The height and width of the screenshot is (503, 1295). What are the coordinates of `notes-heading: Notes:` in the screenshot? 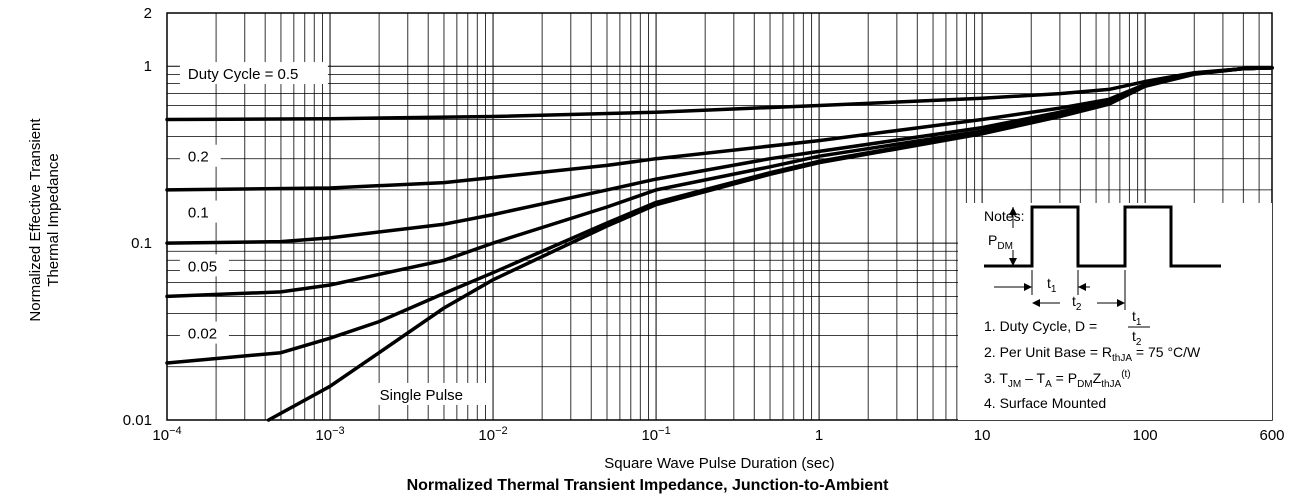 It's located at (1004, 216).